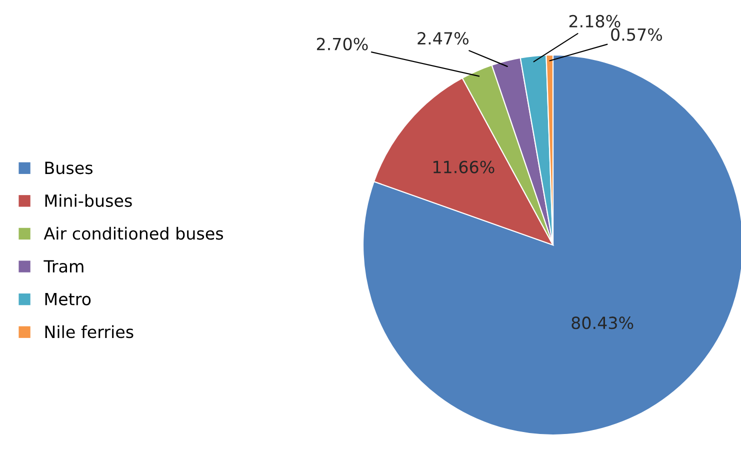  Describe the element at coordinates (69, 168) in the screenshot. I see `legend-label: Buses` at that location.